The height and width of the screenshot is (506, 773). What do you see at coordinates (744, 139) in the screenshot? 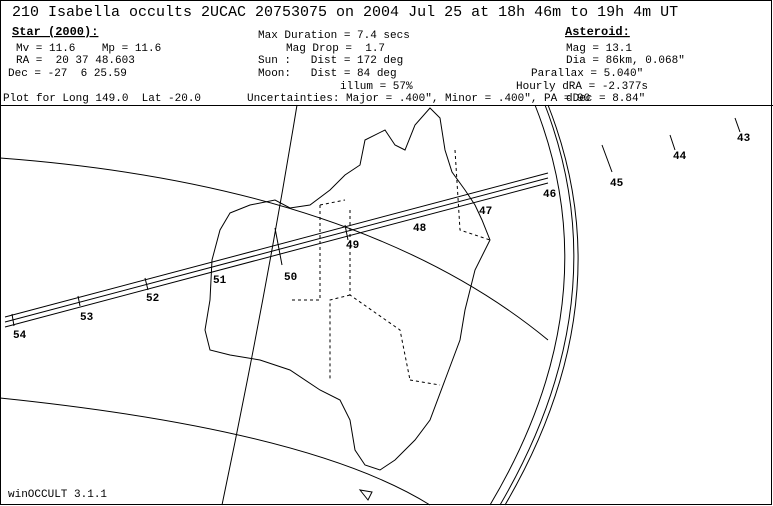
I see `time-label: 43` at bounding box center [744, 139].